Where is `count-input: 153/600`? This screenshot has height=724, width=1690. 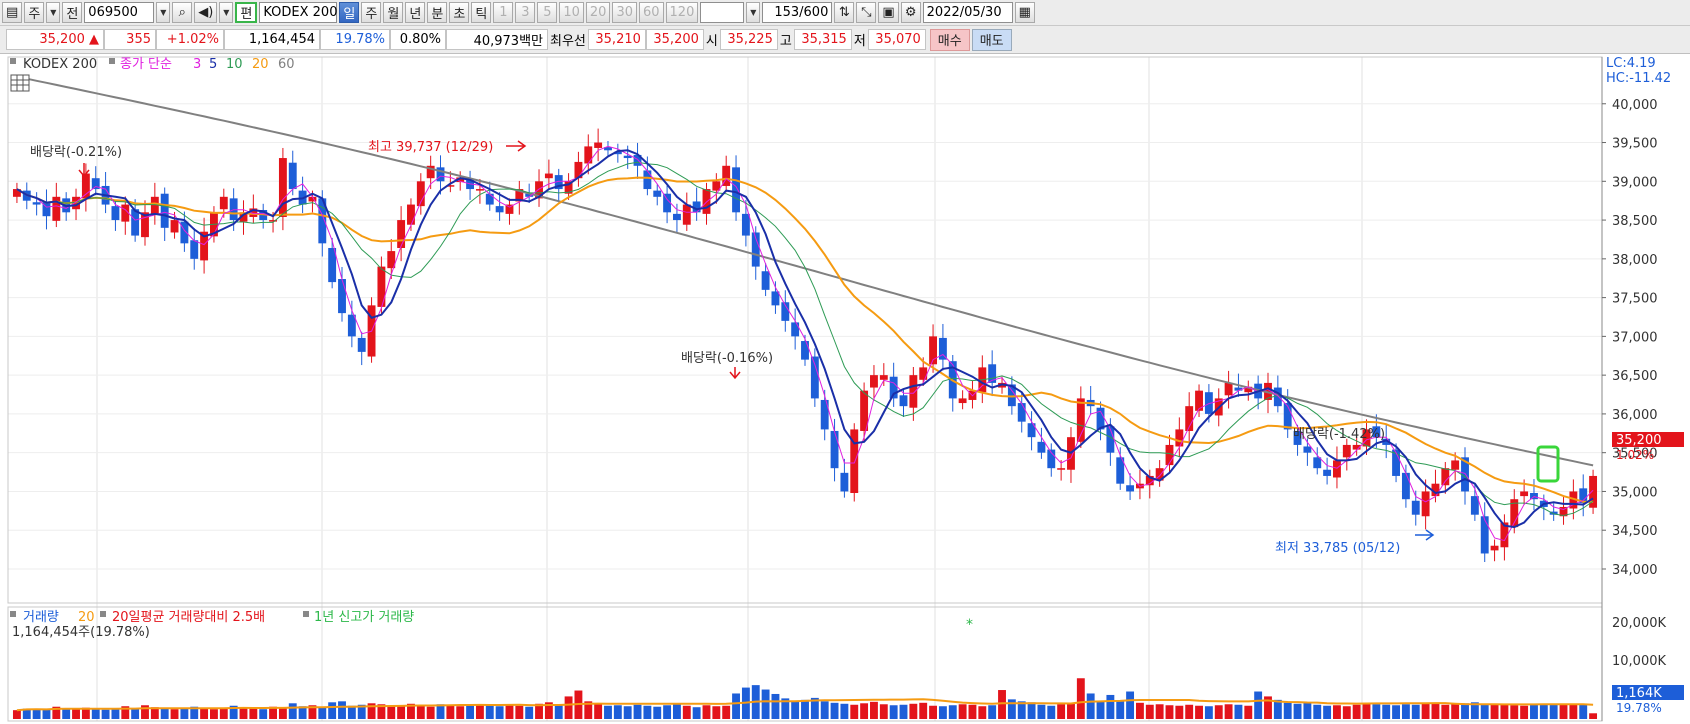
count-input: 153/600 is located at coordinates (797, 12).